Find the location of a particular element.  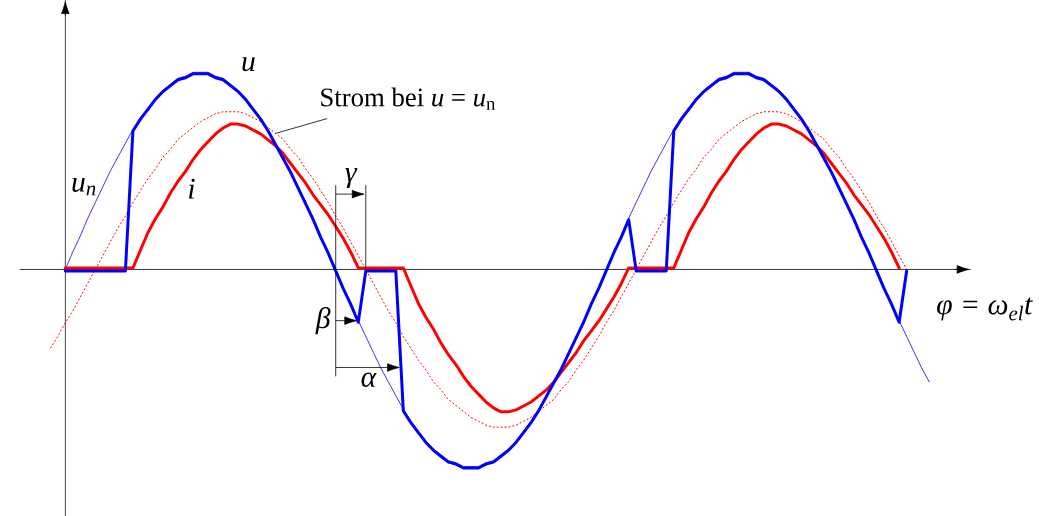

series-label: Strom bei u = u$_{n}$ is located at coordinates (408, 98).